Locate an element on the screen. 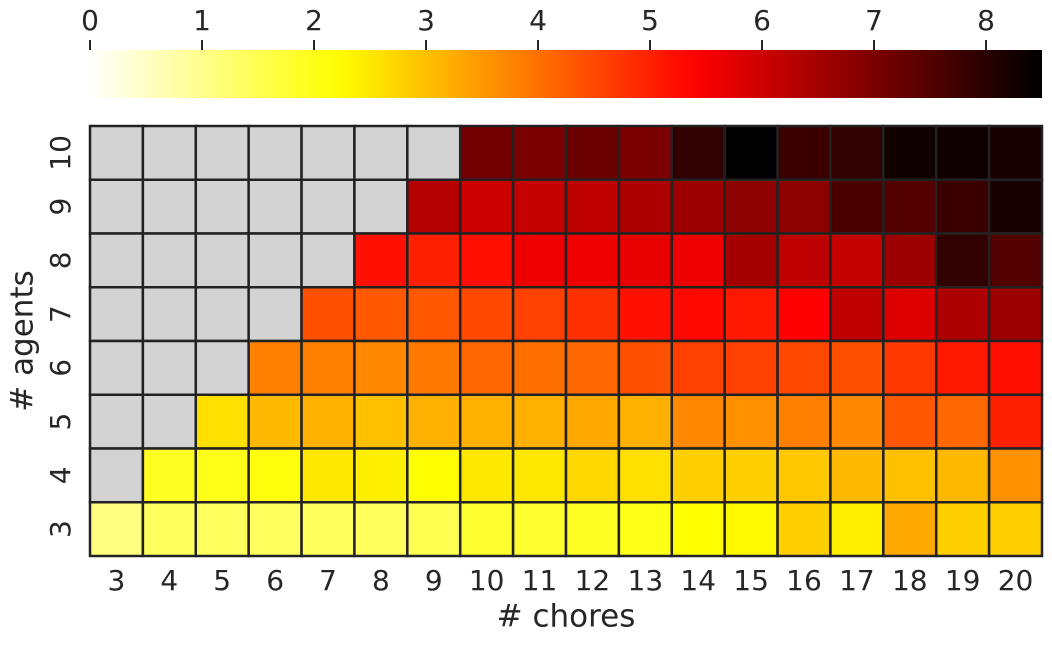 The image size is (1052, 646). x-tick-label: 5 is located at coordinates (222, 580).